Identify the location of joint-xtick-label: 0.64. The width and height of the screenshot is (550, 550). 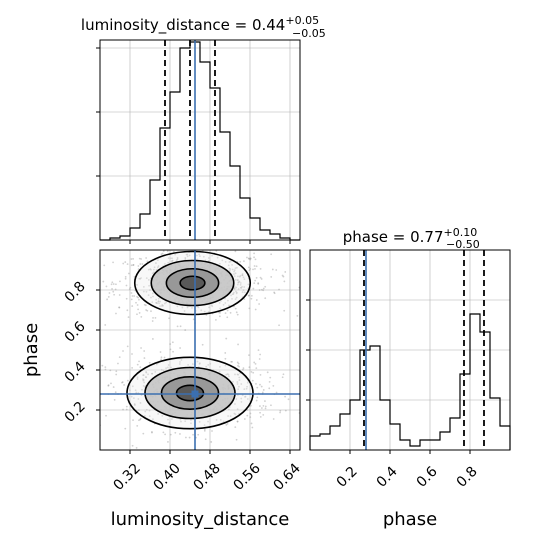
(286, 476).